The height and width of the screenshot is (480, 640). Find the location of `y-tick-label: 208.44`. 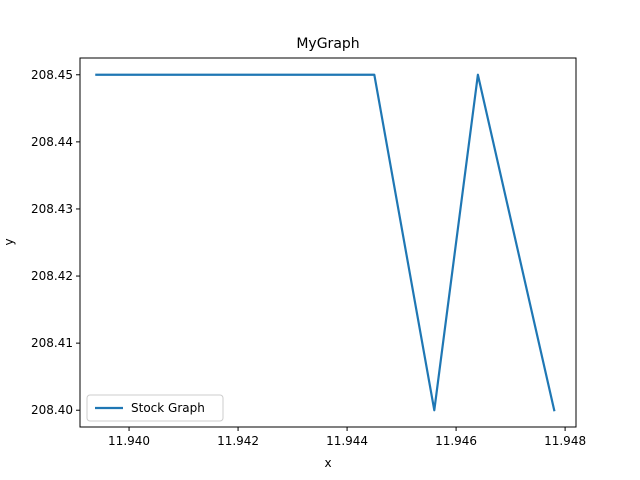

y-tick-label: 208.44 is located at coordinates (52, 142).